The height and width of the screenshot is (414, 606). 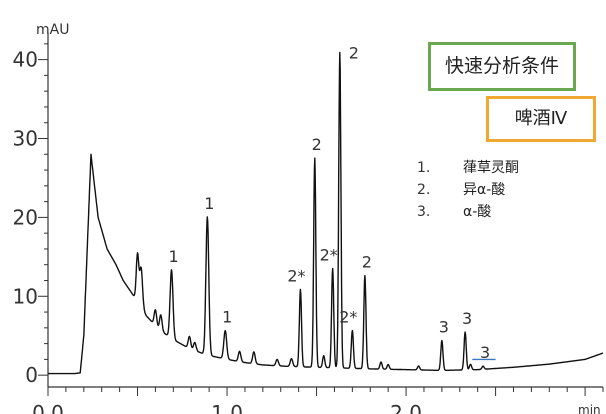 I want to click on legend-name: 异α-酸, so click(x=484, y=190).